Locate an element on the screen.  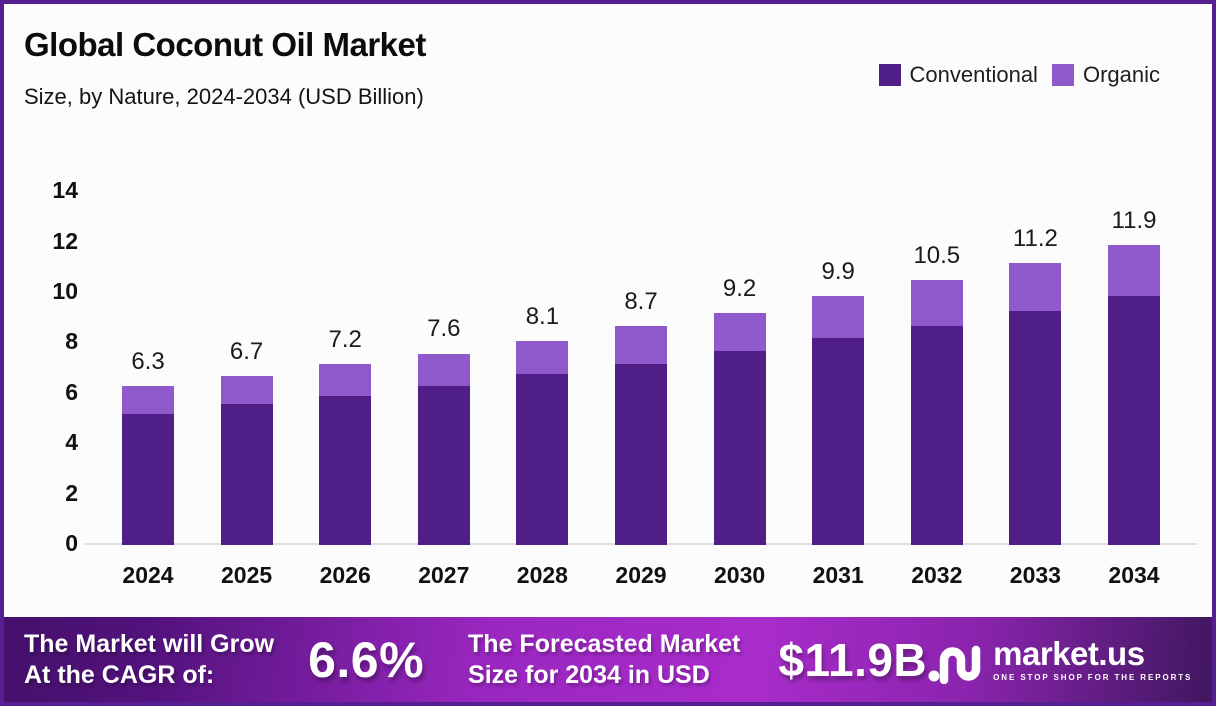
bar-2026-conventional-segment is located at coordinates (345, 470).